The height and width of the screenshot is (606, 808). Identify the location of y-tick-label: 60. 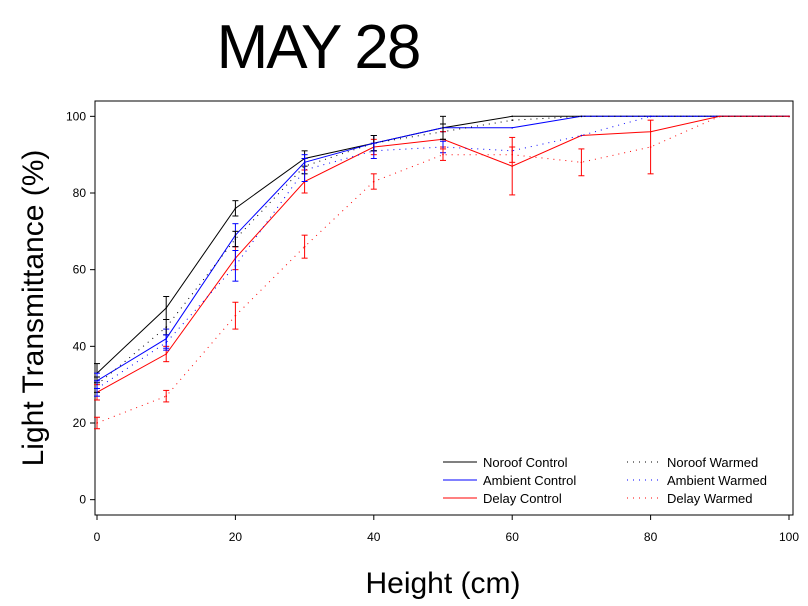
(80, 270).